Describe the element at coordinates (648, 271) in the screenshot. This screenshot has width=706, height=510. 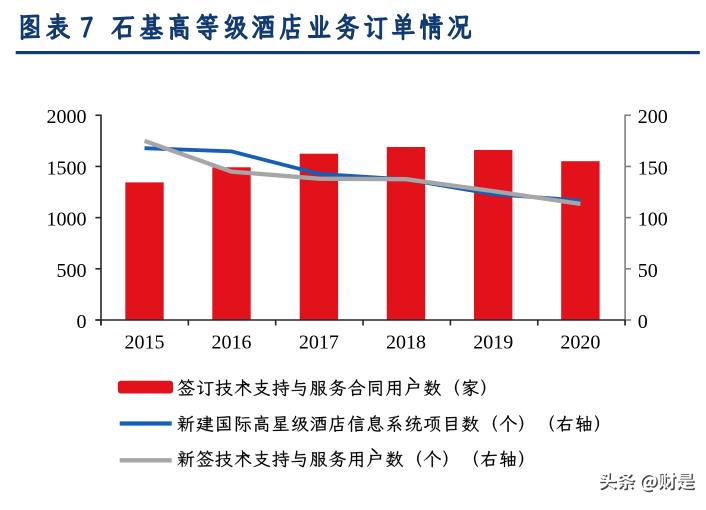
I see `svg-text: 50` at that location.